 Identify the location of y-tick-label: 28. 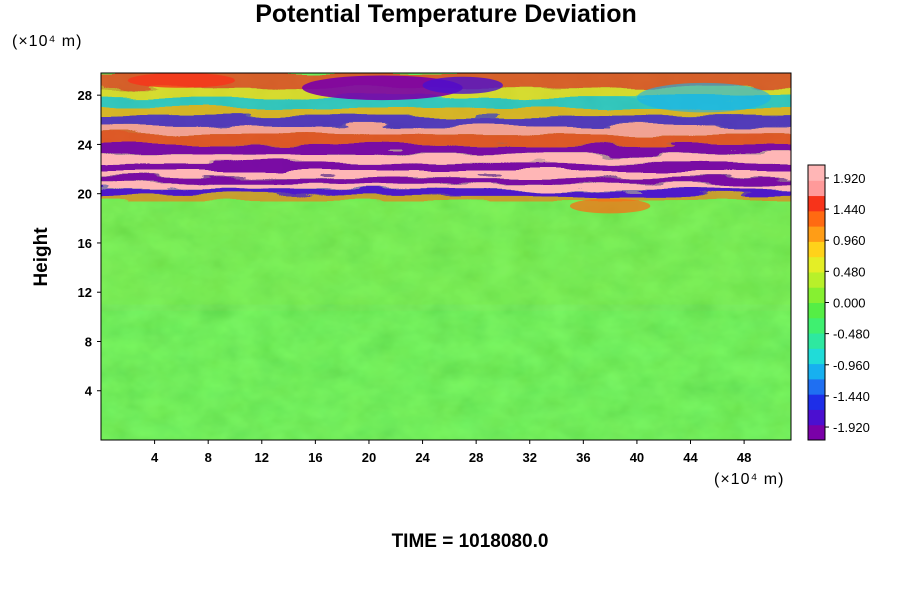
(85, 95).